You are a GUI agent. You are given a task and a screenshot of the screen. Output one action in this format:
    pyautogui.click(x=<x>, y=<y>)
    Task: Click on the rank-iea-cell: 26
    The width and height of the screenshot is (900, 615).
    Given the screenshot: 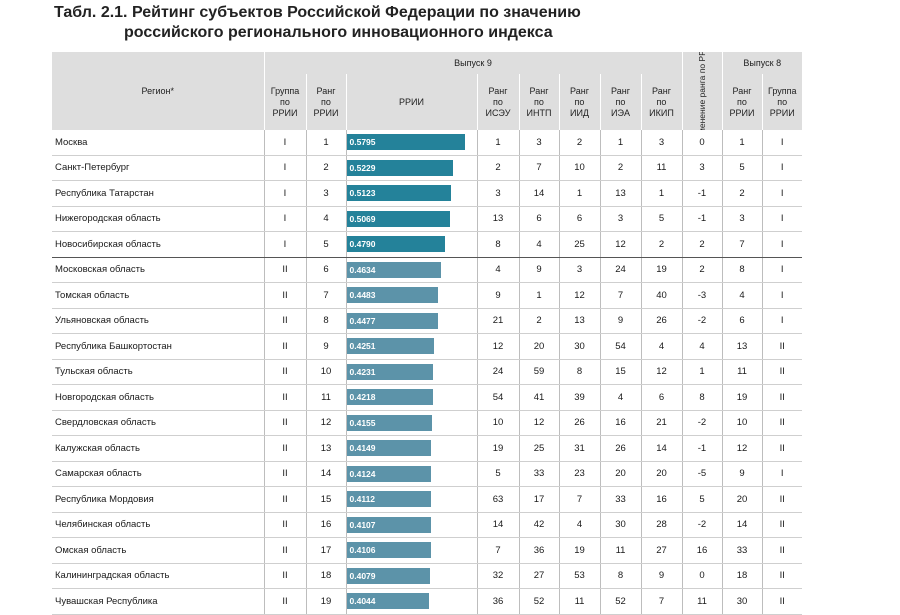 What is the action you would take?
    pyautogui.click(x=620, y=448)
    